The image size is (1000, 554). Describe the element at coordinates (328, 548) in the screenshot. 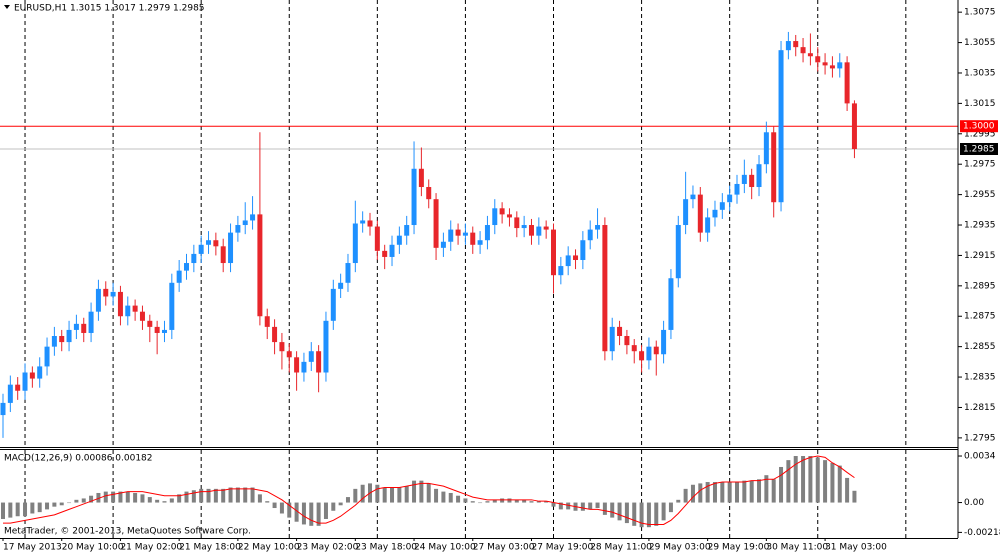

I see `x-tick-label: 23 May 02:00` at that location.